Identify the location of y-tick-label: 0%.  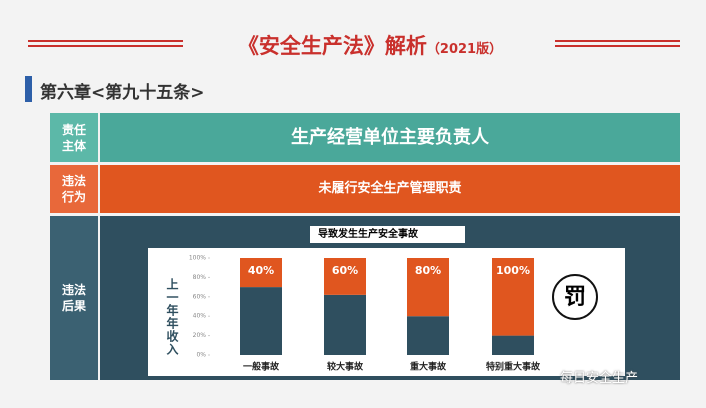
(201, 355).